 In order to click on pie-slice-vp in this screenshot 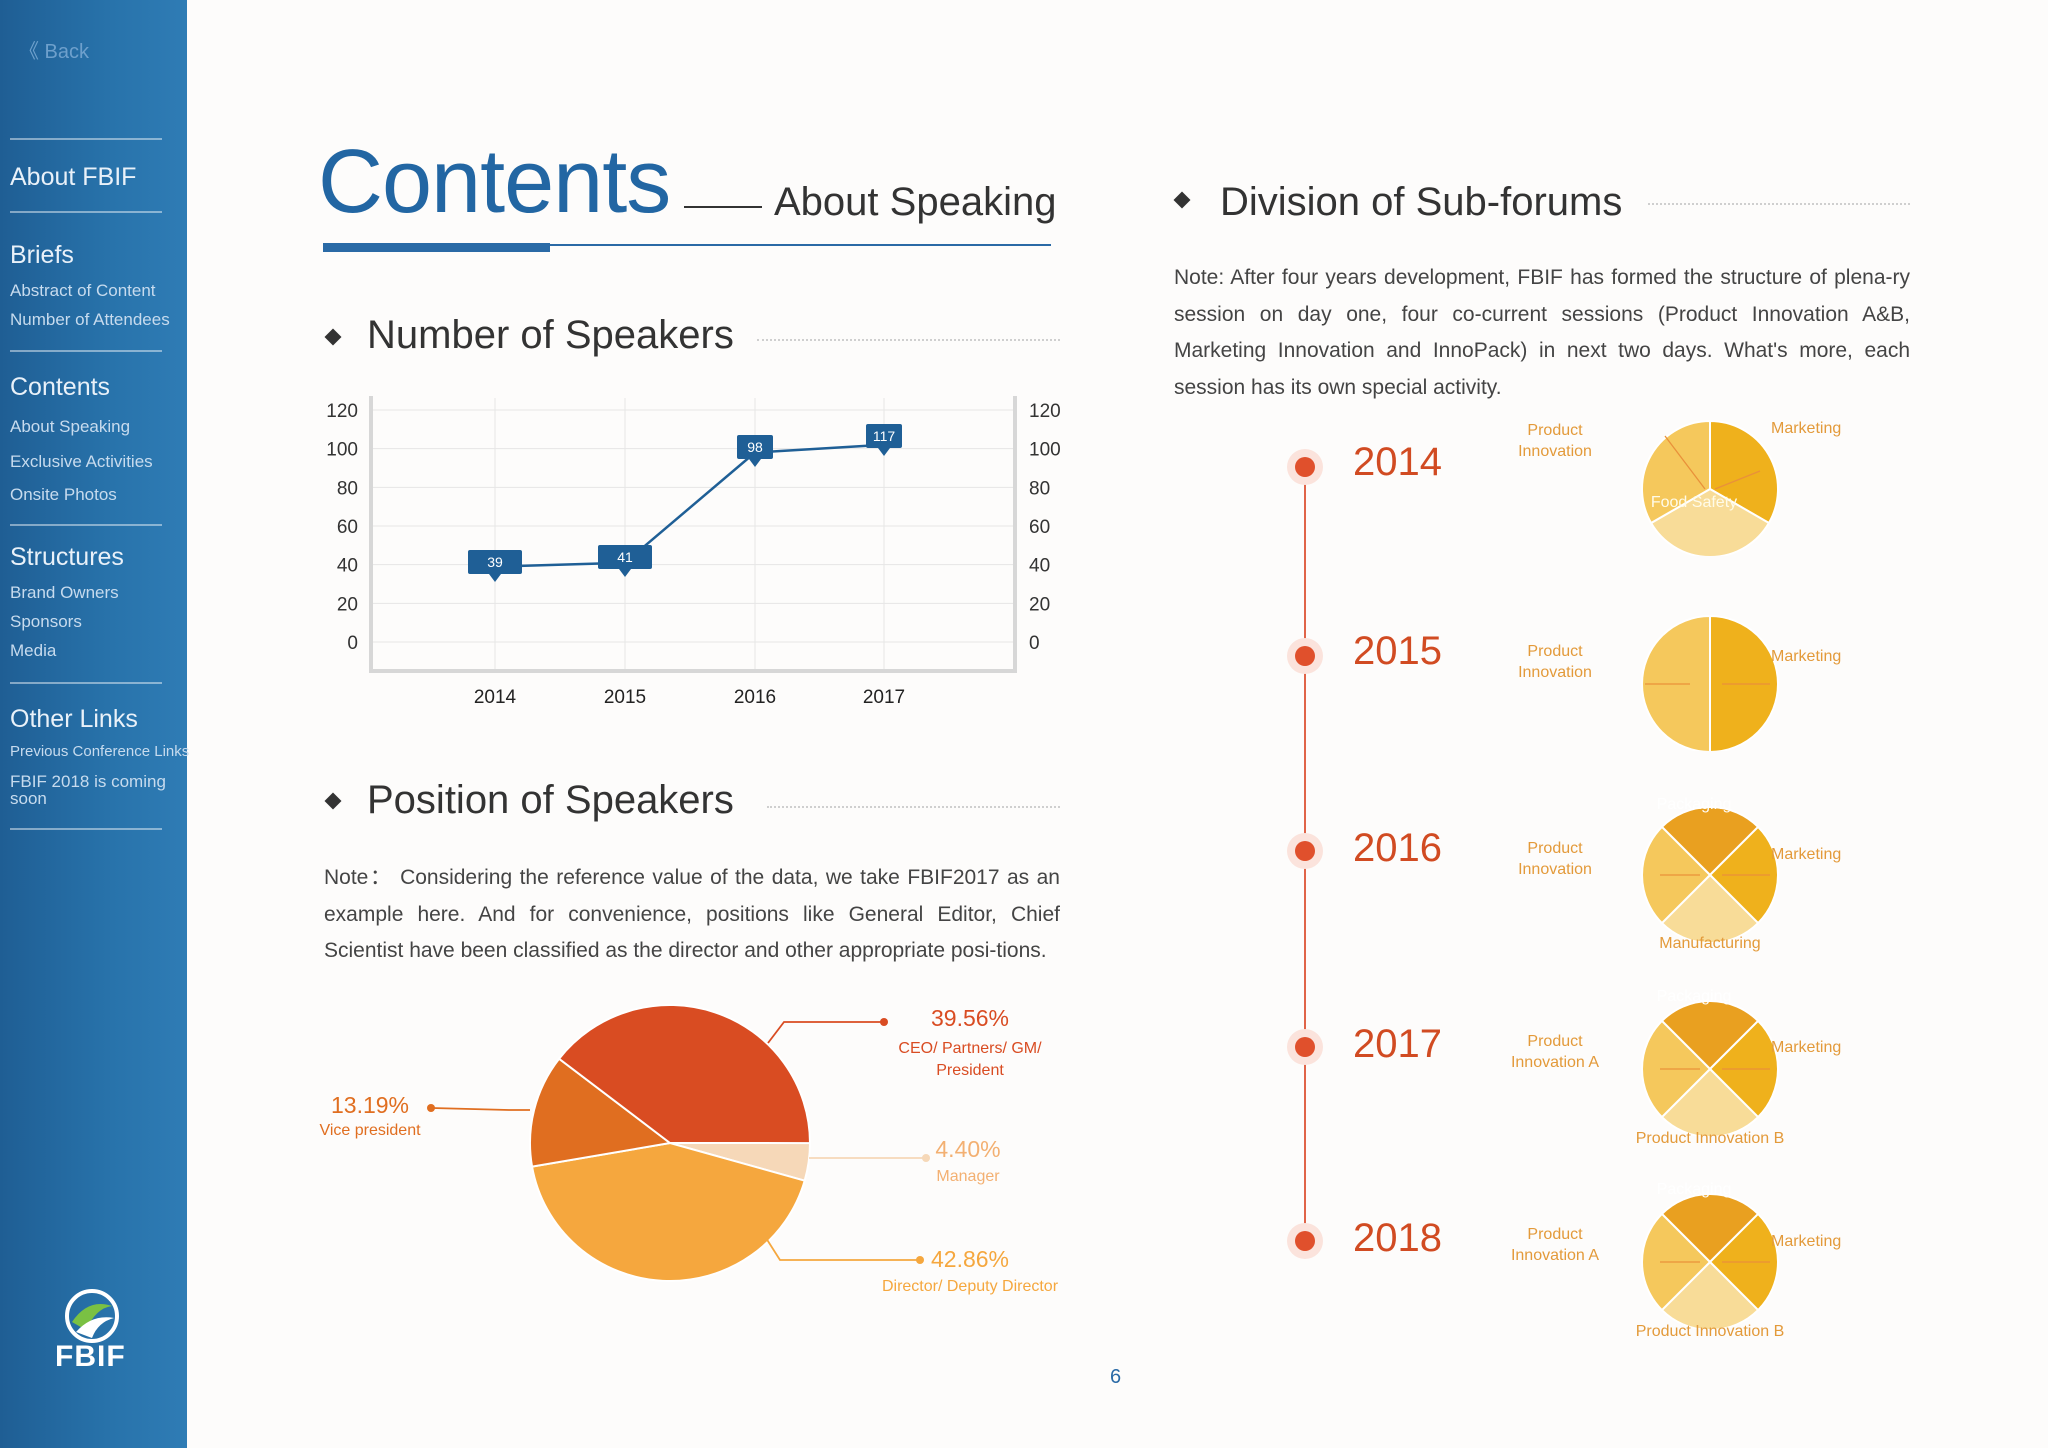, I will do `click(601, 1112)`.